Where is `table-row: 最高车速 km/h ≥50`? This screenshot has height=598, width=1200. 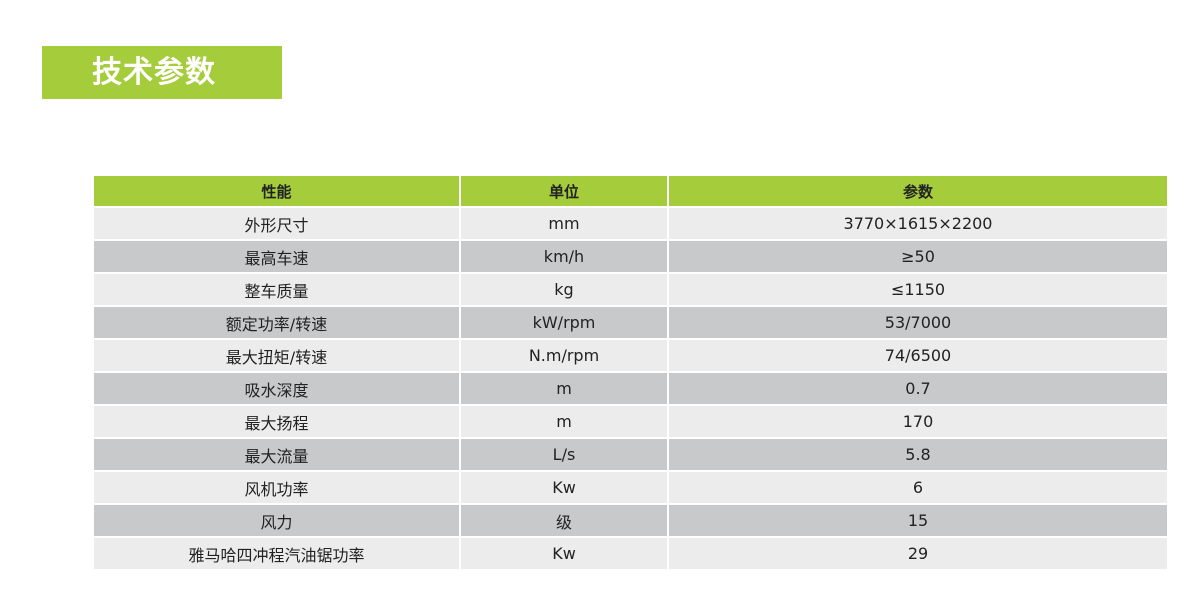 table-row: 最高车速 km/h ≥50 is located at coordinates (630, 256).